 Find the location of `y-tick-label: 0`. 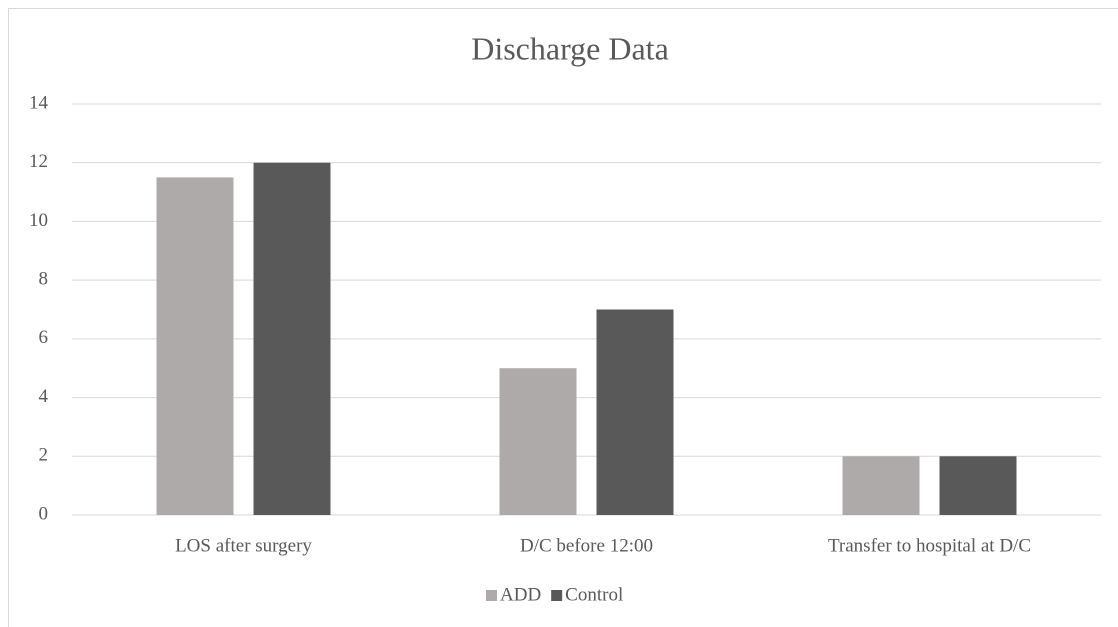

y-tick-label: 0 is located at coordinates (44, 513).